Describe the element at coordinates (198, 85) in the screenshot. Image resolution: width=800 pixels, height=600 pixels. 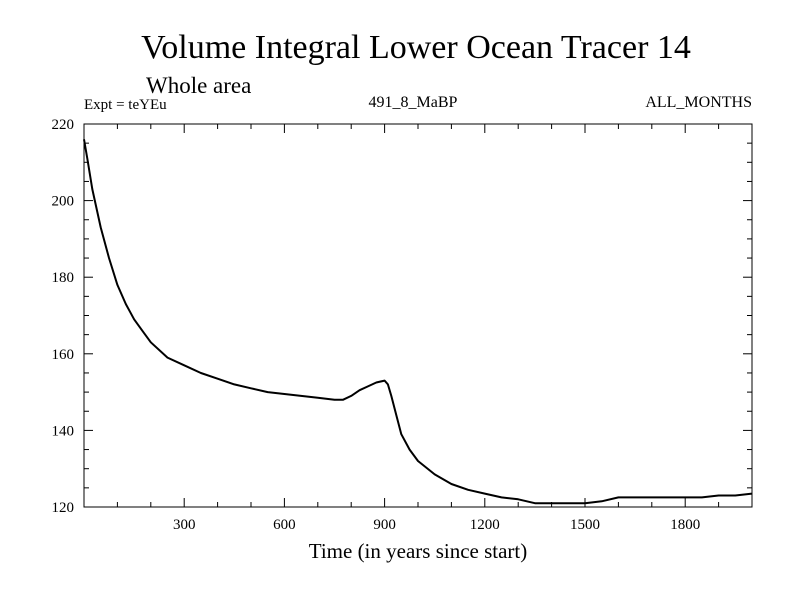
I see `chart-subtitle: Whole area` at that location.